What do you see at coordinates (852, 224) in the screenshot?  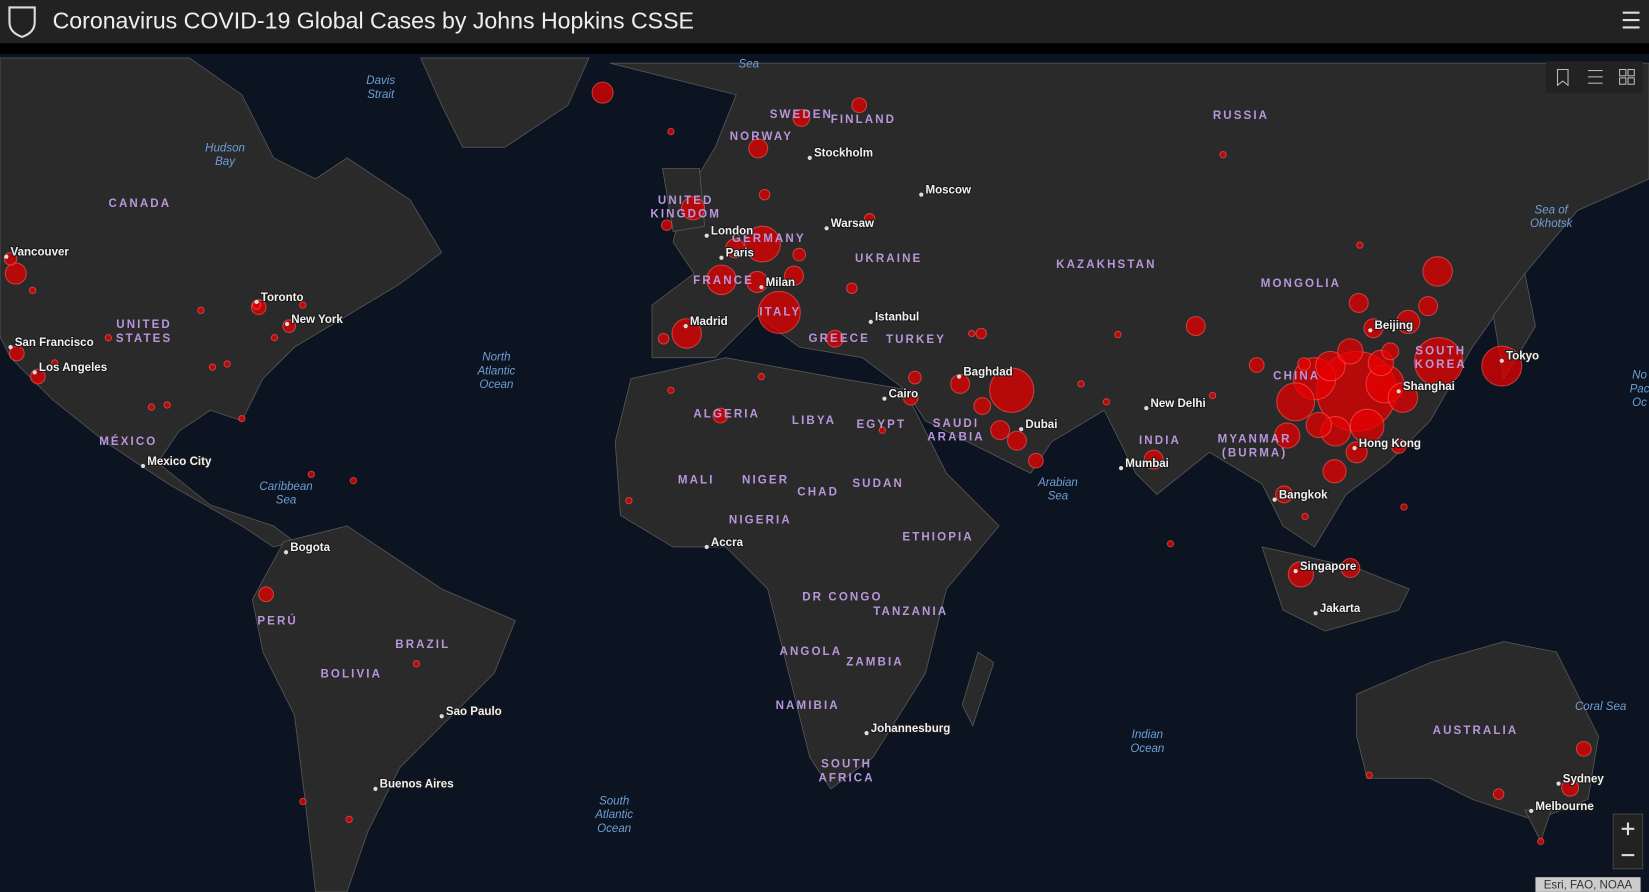 I see `city-label: Warsaw` at bounding box center [852, 224].